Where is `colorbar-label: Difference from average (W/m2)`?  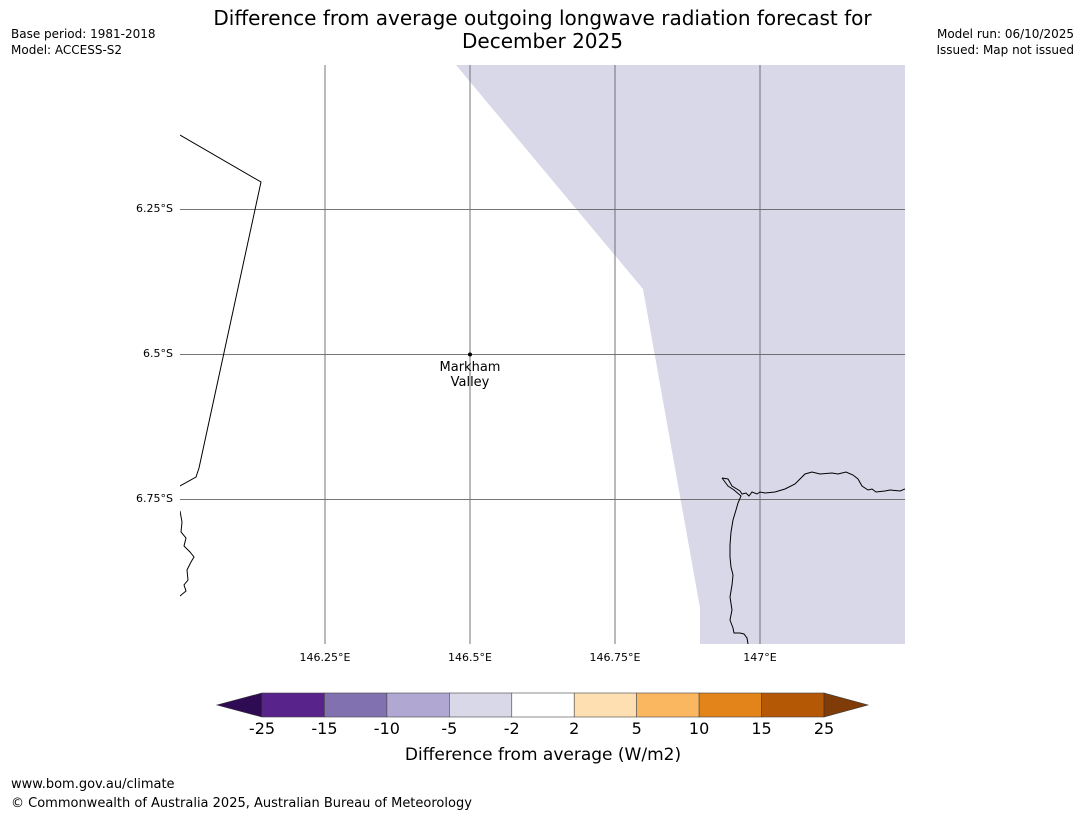
colorbar-label: Difference from average (W/m2) is located at coordinates (543, 755).